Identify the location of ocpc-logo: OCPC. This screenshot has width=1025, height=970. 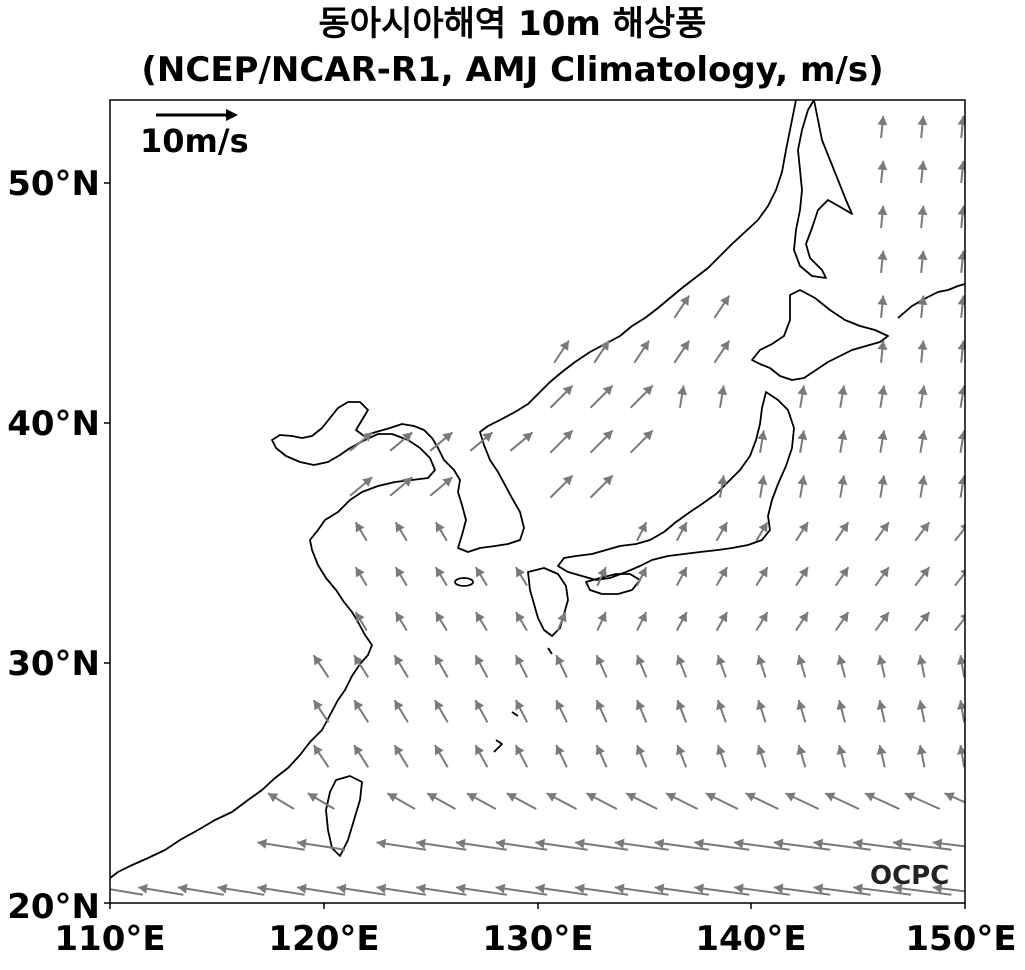
(909, 876).